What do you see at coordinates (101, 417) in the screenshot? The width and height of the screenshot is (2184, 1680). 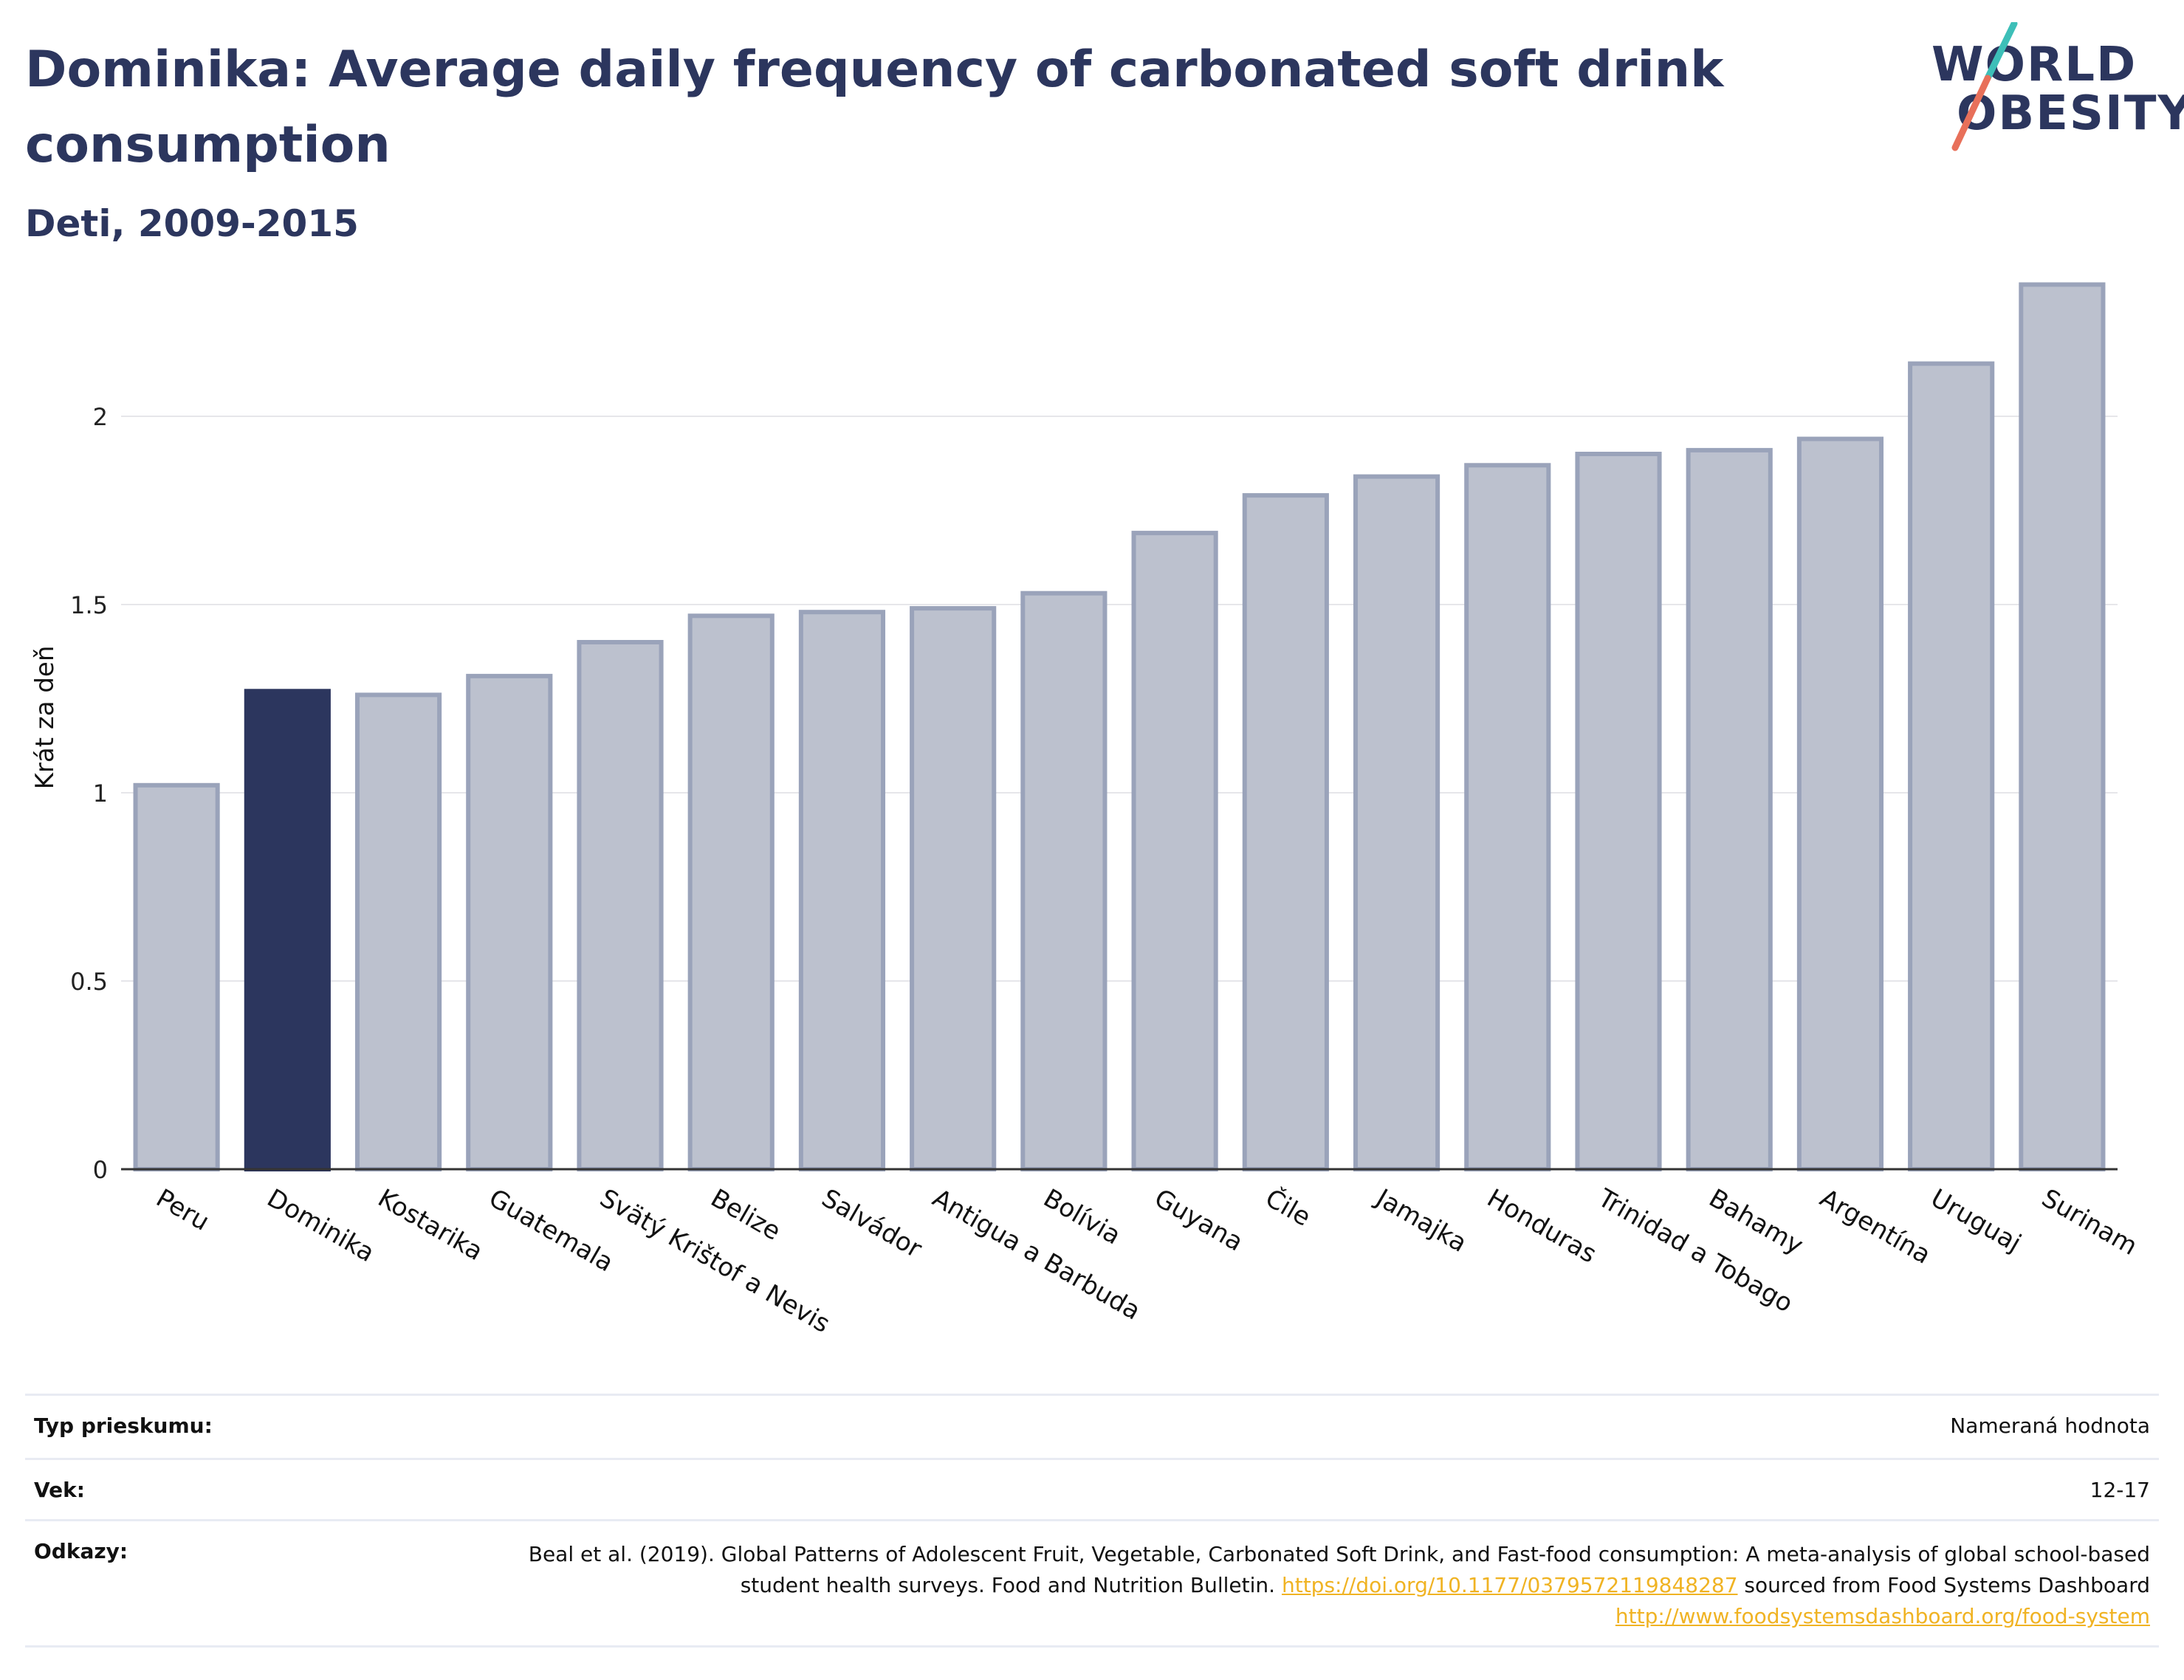 I see `y-tick-label: 2` at bounding box center [101, 417].